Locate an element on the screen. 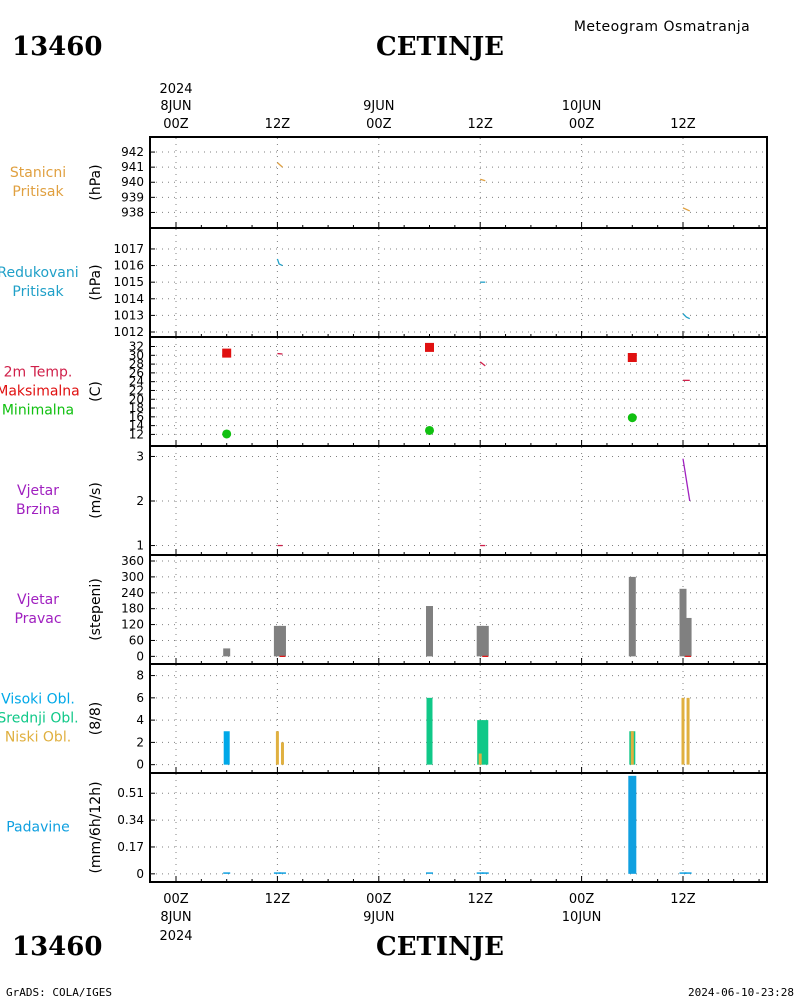  top-date-tick-label: 10JUN is located at coordinates (582, 106).